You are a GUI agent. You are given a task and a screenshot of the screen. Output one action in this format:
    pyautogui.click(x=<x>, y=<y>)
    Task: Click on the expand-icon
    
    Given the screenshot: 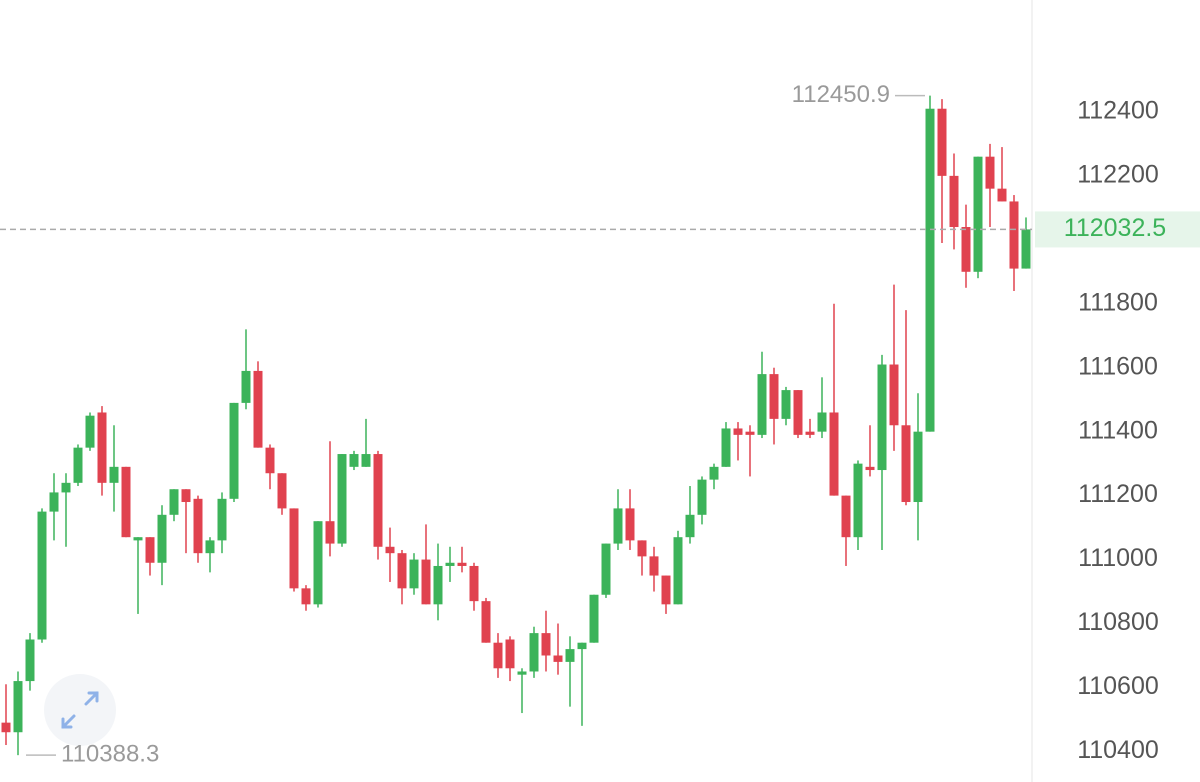 What is the action you would take?
    pyautogui.click(x=80, y=710)
    